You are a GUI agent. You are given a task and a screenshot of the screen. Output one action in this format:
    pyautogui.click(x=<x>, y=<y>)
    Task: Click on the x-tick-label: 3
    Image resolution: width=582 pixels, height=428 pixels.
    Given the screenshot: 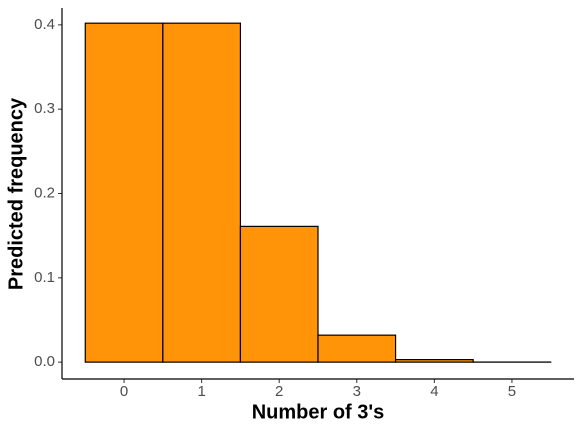 What is the action you would take?
    pyautogui.click(x=357, y=391)
    